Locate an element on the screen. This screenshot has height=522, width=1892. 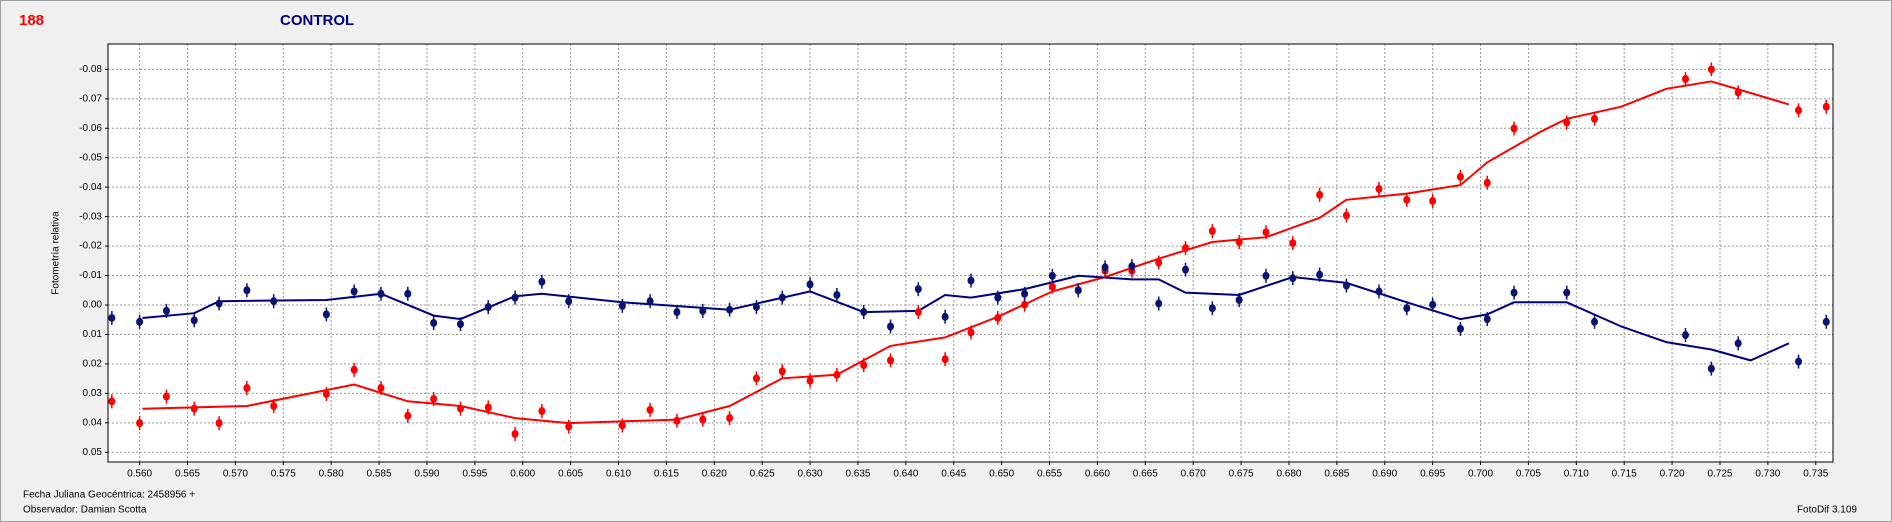
y-tick-label: 0.02 is located at coordinates (93, 364).